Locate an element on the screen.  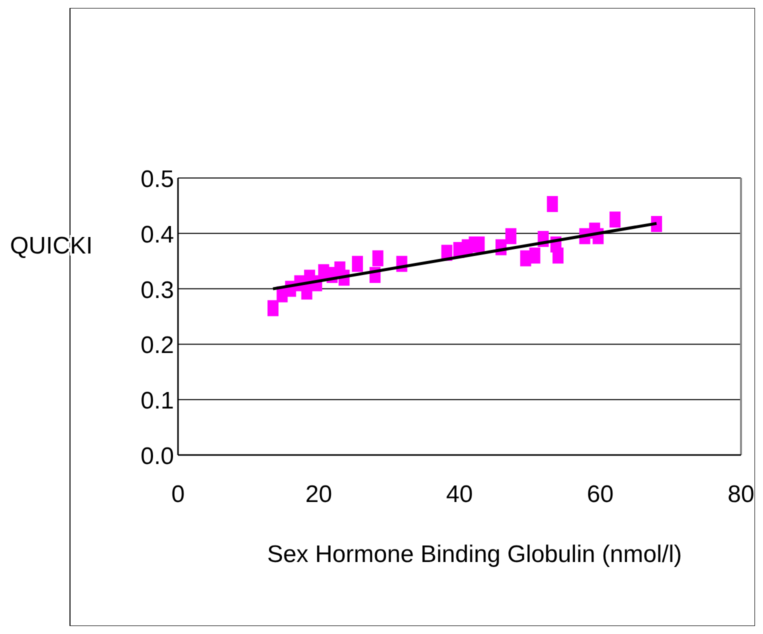
y-tick-label: 0.2 is located at coordinates (157, 346).